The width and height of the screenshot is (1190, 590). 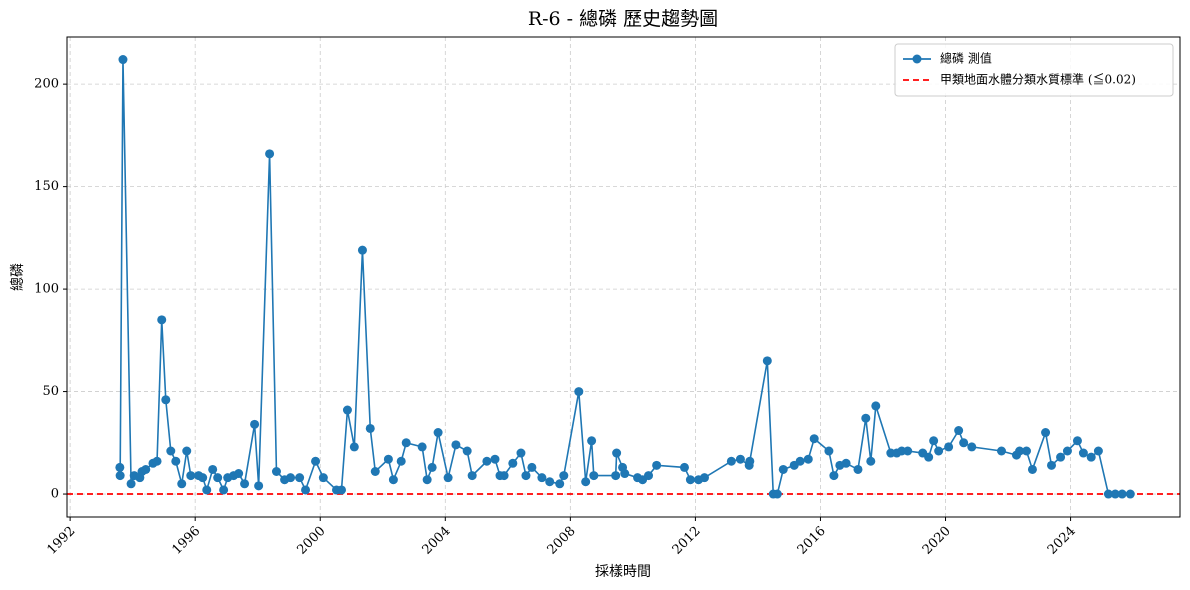 I want to click on x-tick-label: 1992, so click(x=61, y=541).